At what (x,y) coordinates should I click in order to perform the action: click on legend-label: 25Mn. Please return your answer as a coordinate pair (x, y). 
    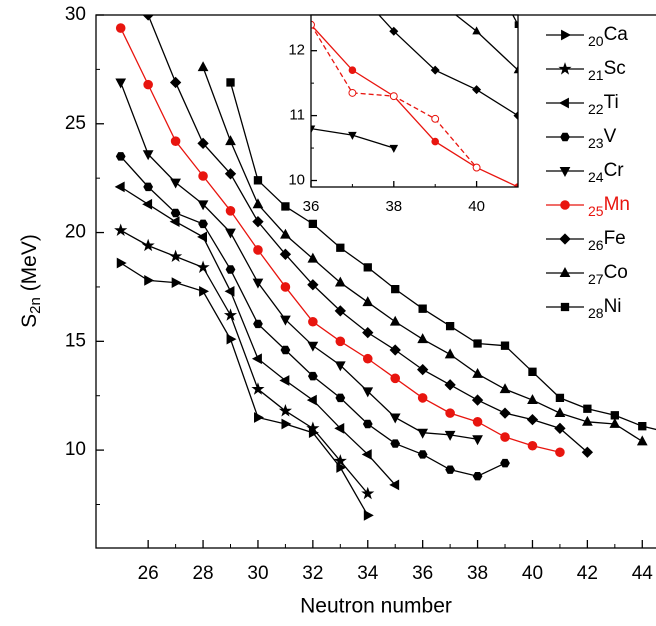
    Looking at the image, I should click on (609, 206).